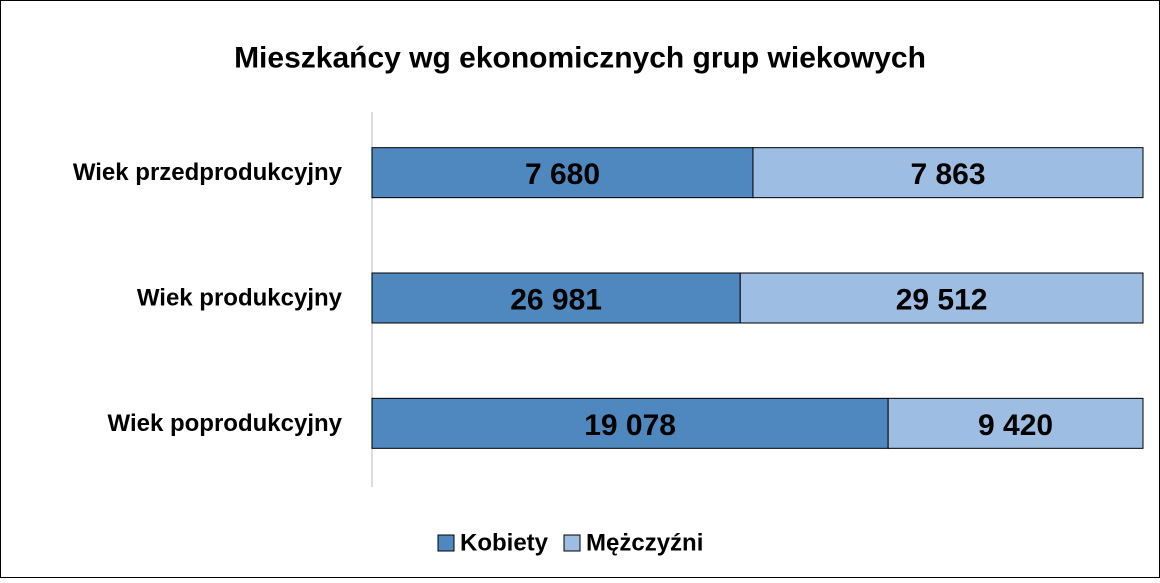 This screenshot has width=1160, height=583. What do you see at coordinates (225, 423) in the screenshot?
I see `y-tick-label: Wiek poprodukcyjny` at bounding box center [225, 423].